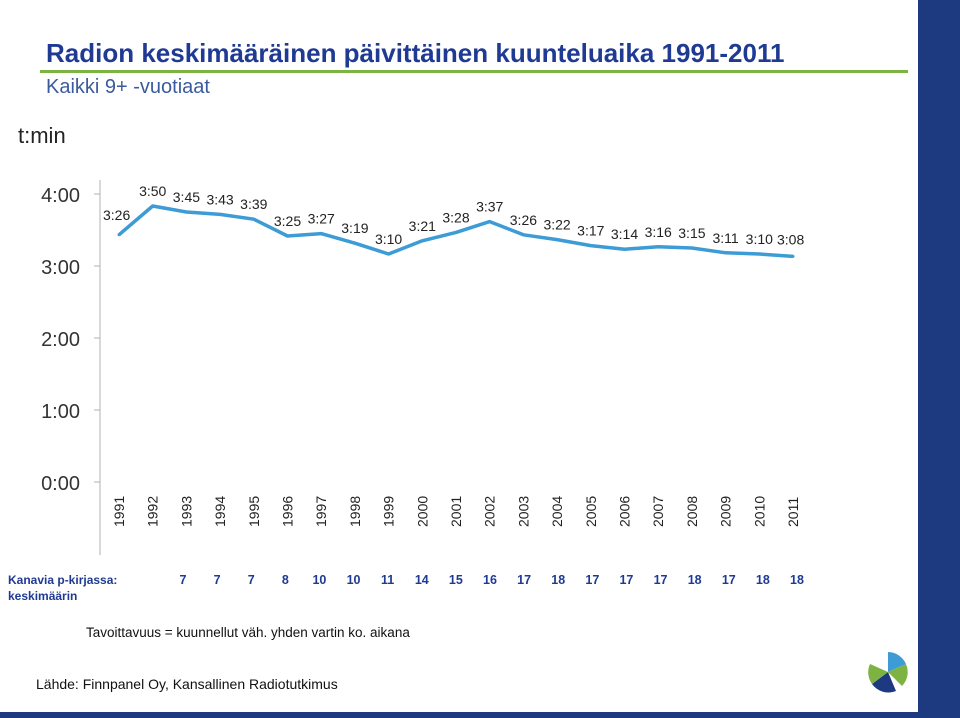  What do you see at coordinates (480, 715) in the screenshot?
I see `bottom-frame-bar` at bounding box center [480, 715].